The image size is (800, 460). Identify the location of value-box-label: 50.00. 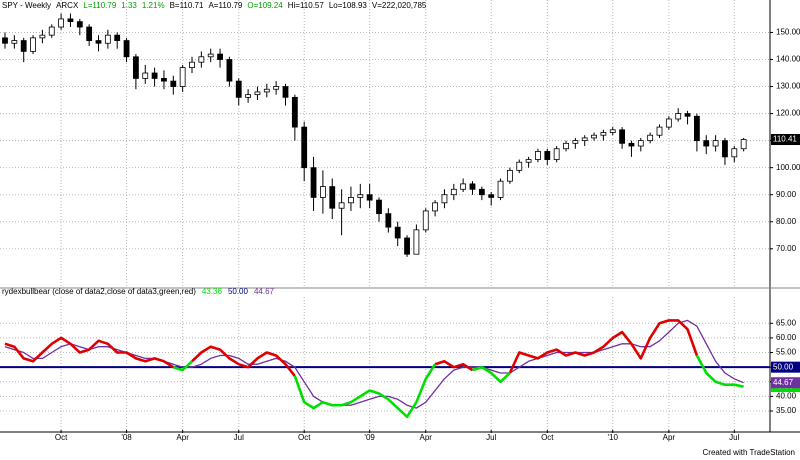
(783, 366).